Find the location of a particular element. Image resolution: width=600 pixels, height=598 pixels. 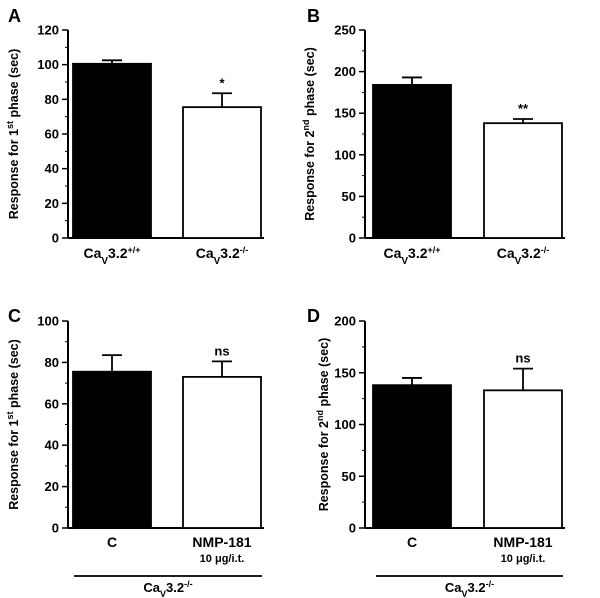

panel-letter: C is located at coordinates (14, 316).